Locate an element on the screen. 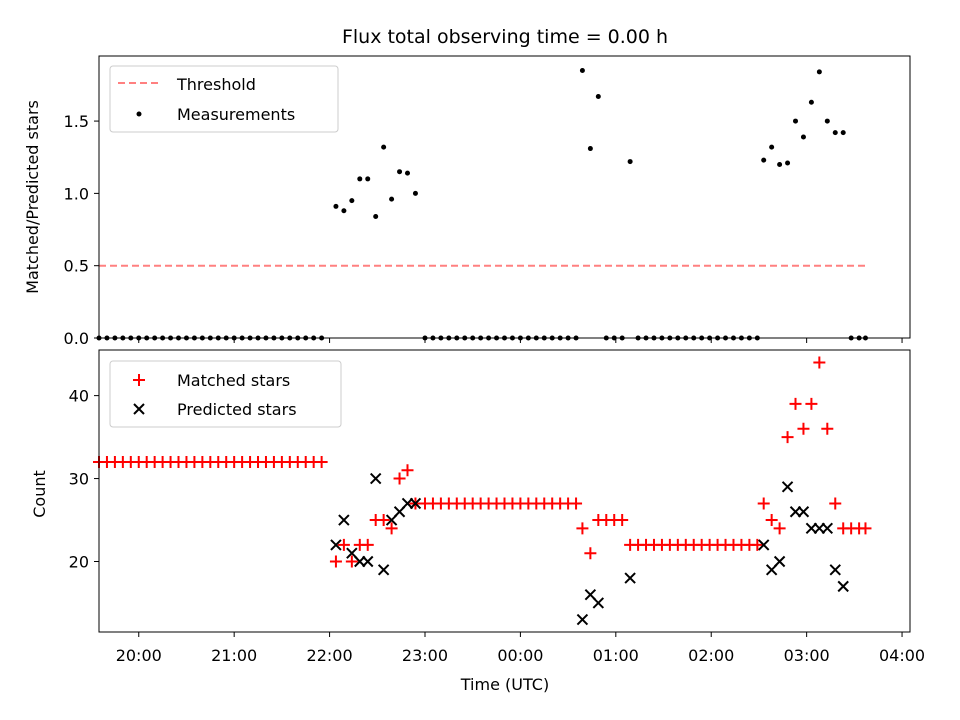  ratio-y-tick-label: 1.0 is located at coordinates (76, 193).